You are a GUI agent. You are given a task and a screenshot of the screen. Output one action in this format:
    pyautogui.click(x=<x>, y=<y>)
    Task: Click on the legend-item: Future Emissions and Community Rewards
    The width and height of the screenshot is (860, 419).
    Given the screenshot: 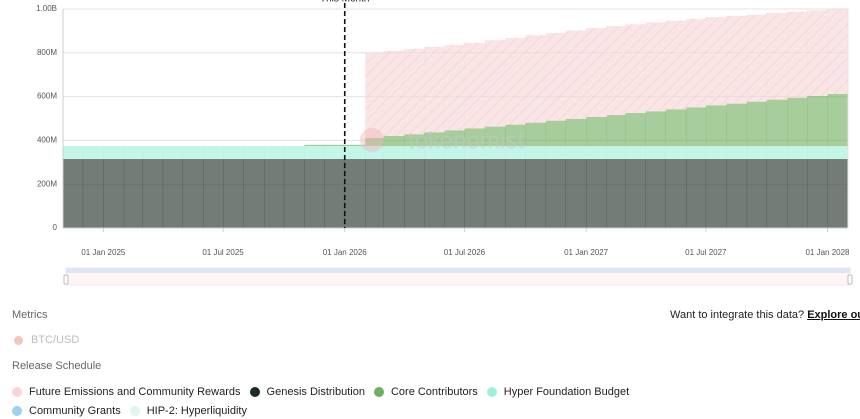 What is the action you would take?
    pyautogui.click(x=126, y=392)
    